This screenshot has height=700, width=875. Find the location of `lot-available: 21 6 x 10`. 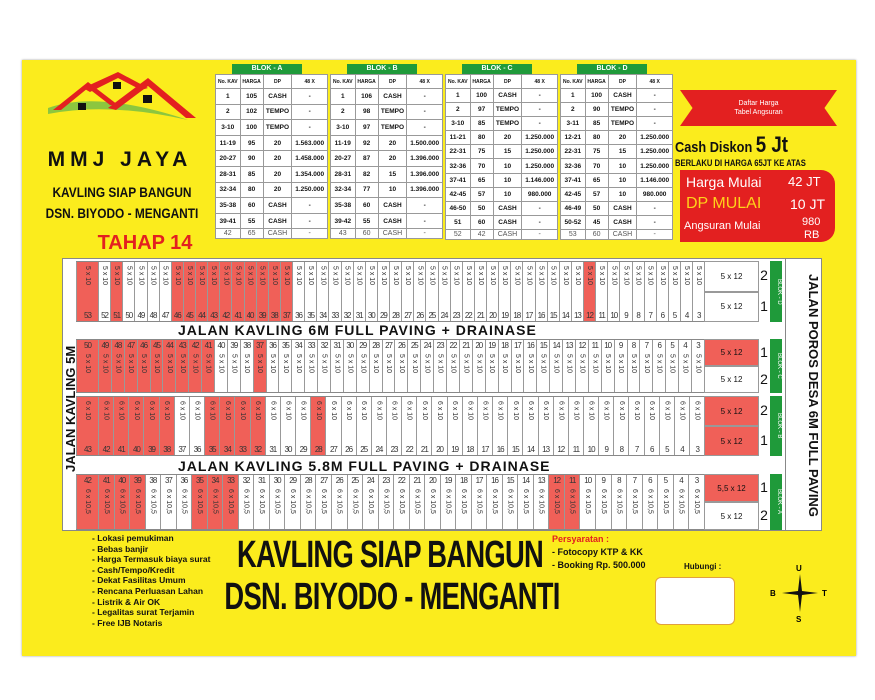

lot-available: 21 6 x 10 is located at coordinates (423, 426).